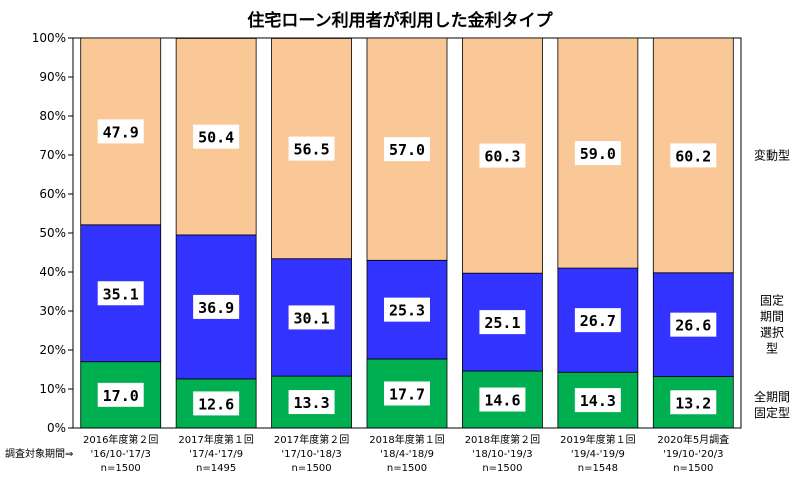  I want to click on y-tick-label: 100%, so click(49, 38).